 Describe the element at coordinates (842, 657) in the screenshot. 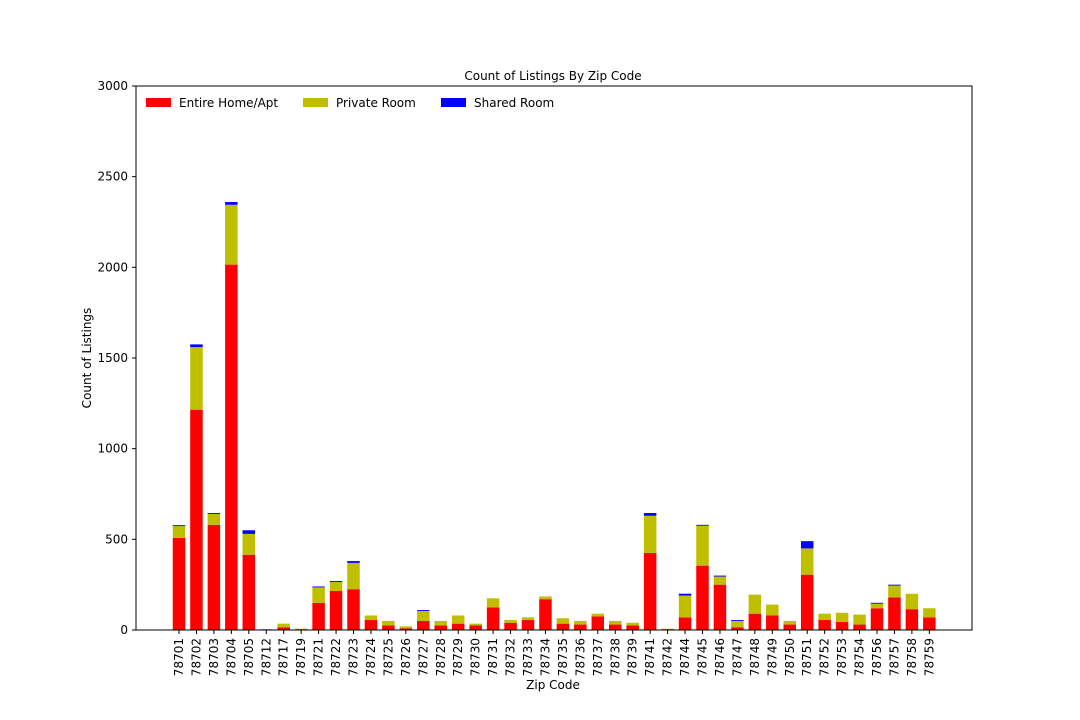

I see `x-tick-label: 78753` at that location.